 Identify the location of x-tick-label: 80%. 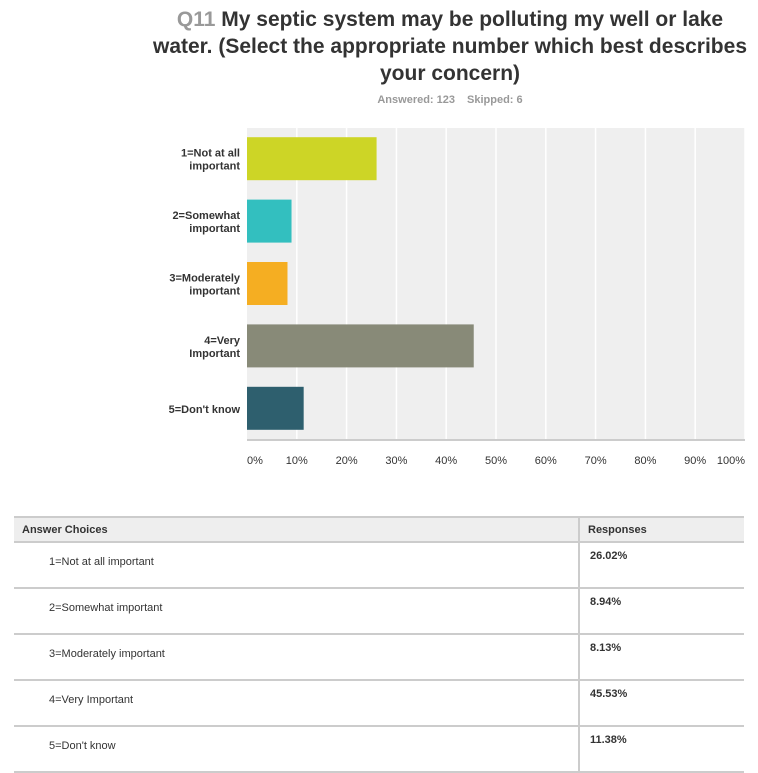
(645, 461).